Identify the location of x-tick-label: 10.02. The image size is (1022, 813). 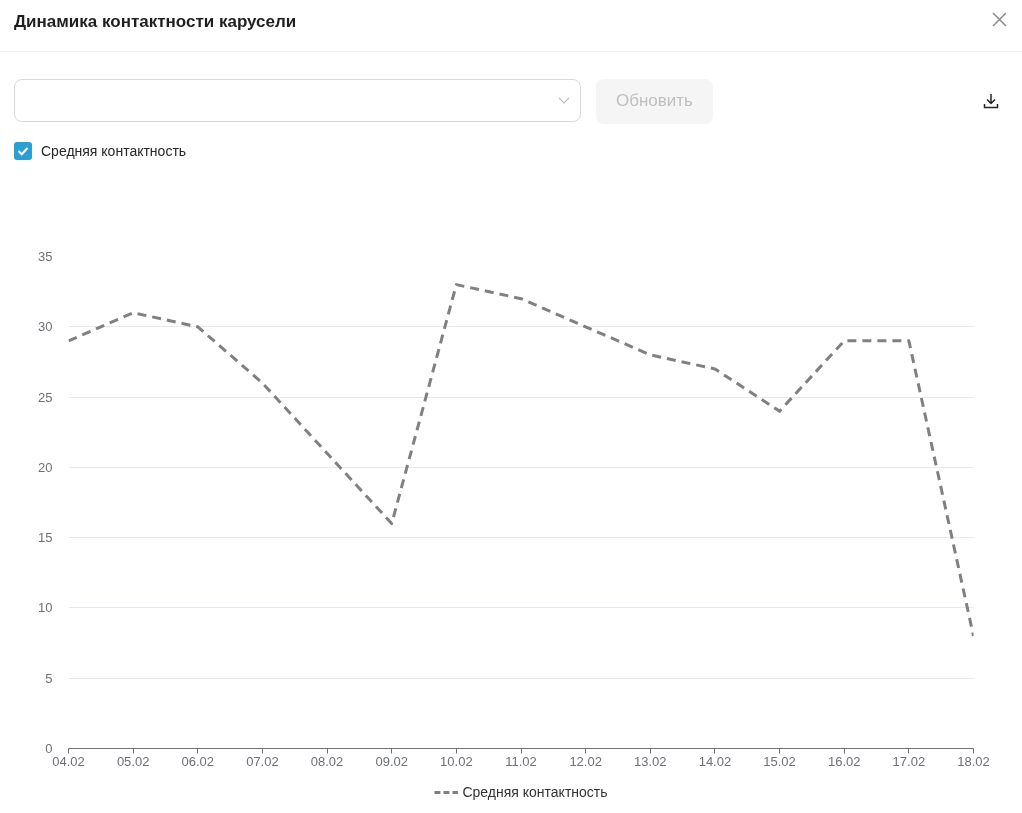
(456, 761).